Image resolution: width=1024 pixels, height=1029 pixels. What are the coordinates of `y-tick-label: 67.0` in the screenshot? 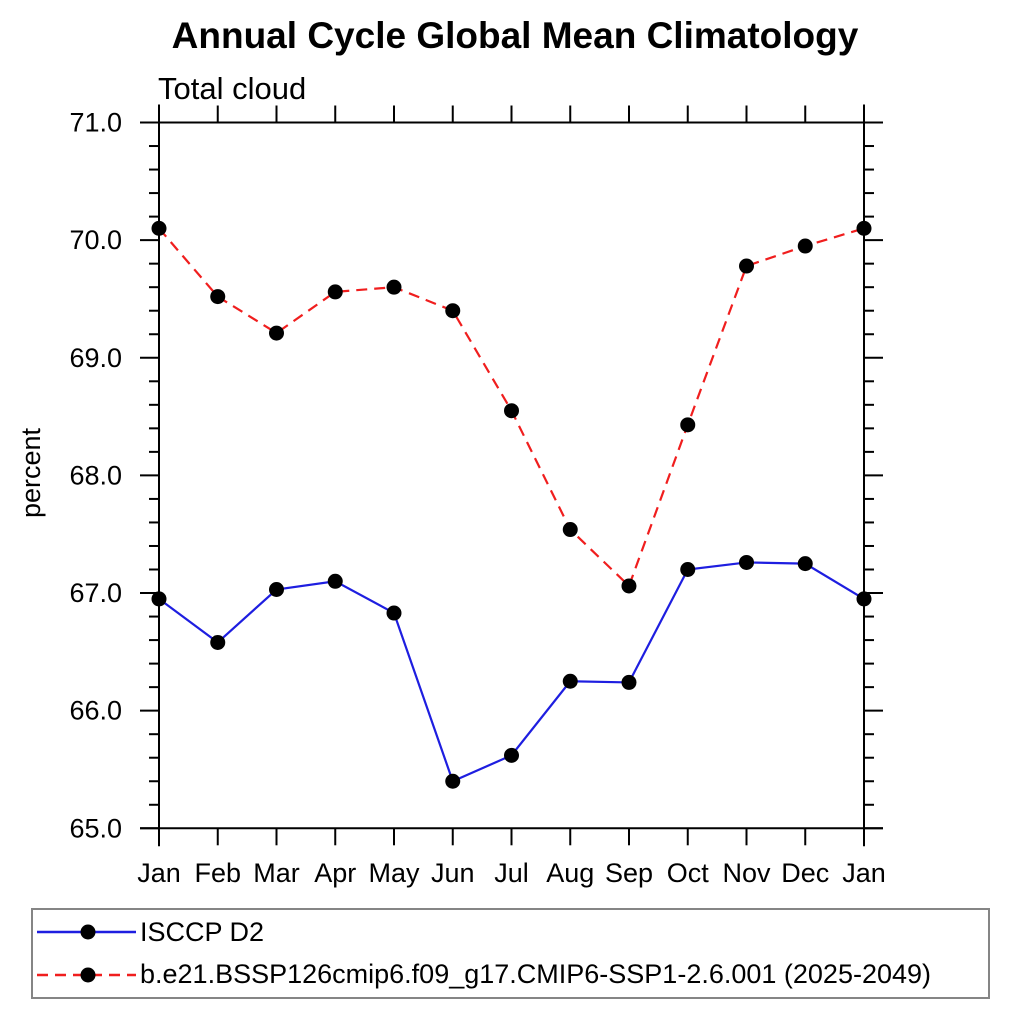 It's located at (95, 593).